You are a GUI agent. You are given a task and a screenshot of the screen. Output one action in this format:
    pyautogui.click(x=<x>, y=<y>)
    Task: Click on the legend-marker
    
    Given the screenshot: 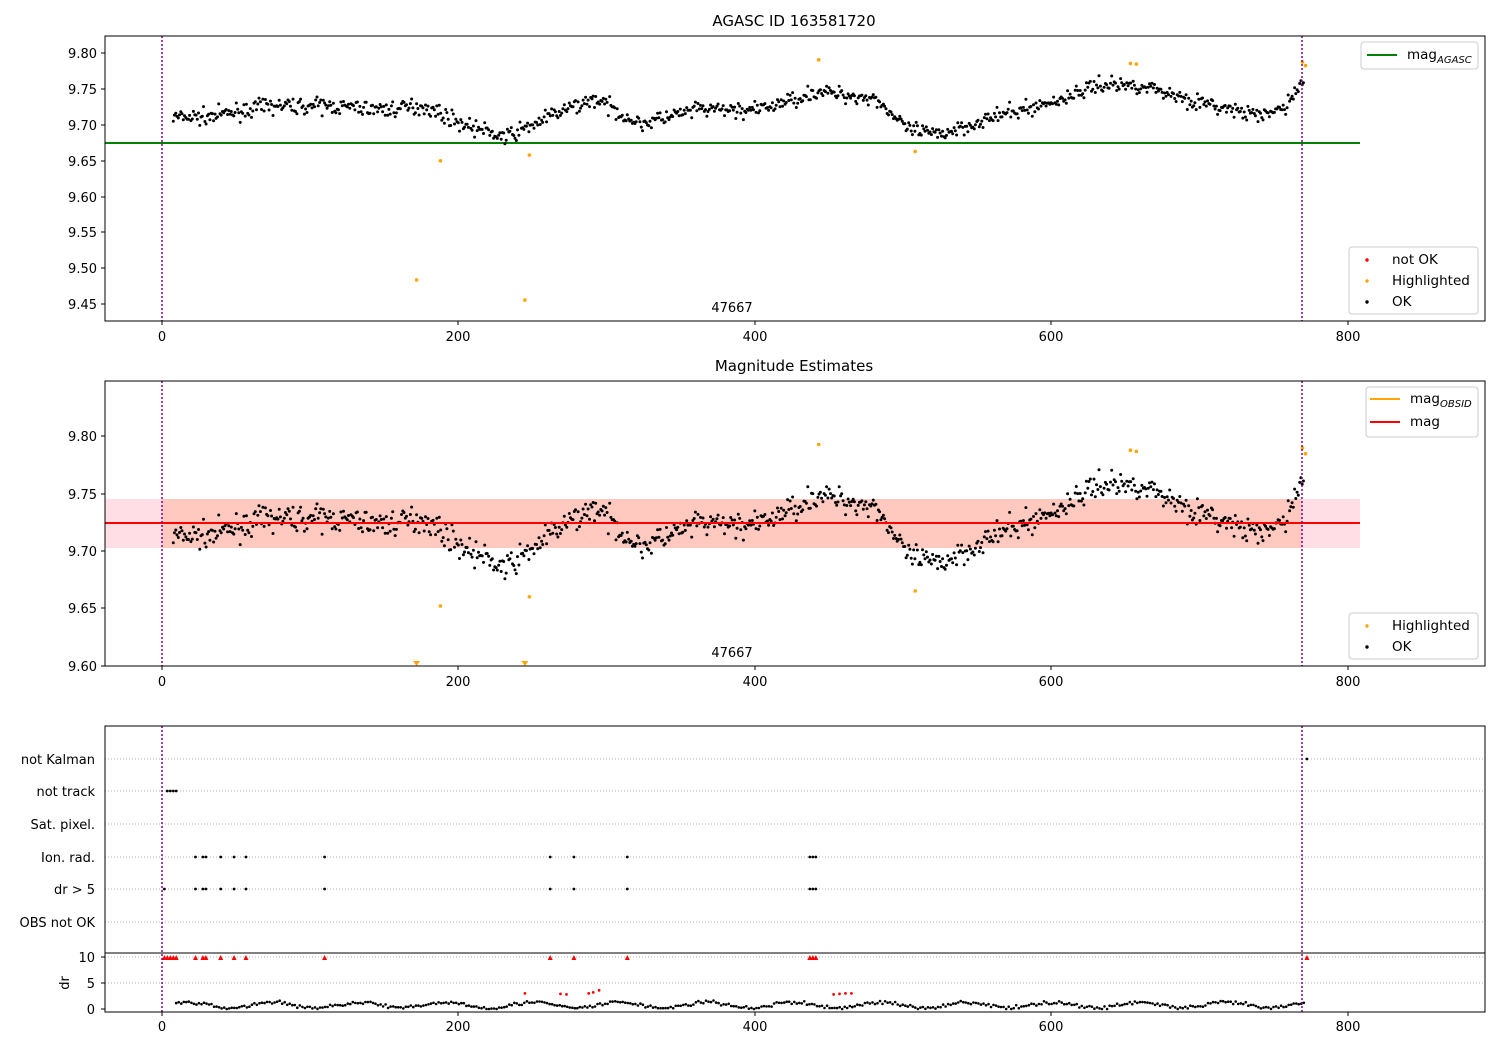 What is the action you would take?
    pyautogui.click(x=1367, y=302)
    